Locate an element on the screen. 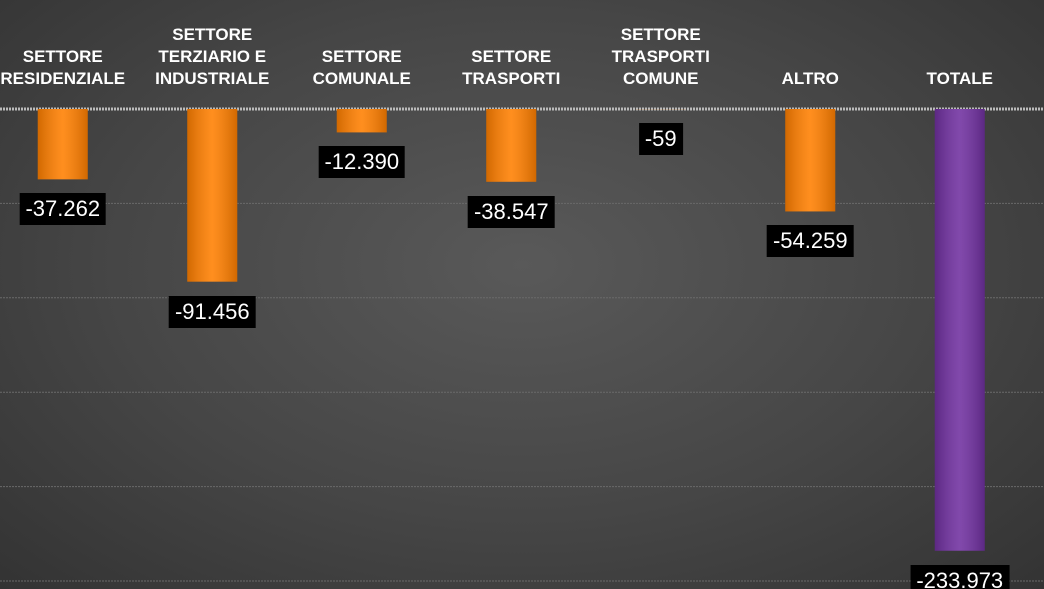  x-tick-label: ALTRO is located at coordinates (810, 78).